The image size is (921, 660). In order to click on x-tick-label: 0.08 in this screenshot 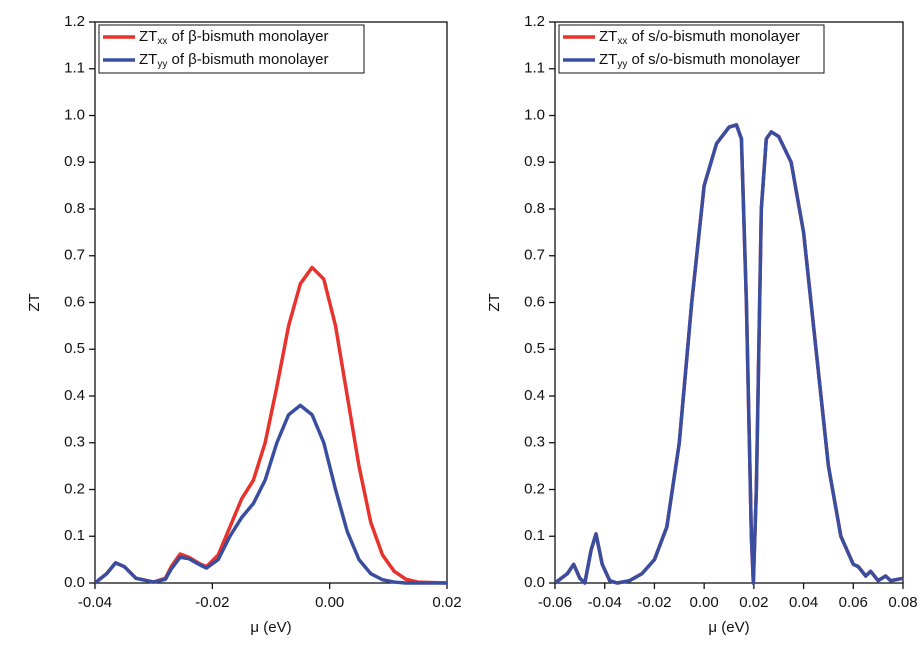, I will do `click(902, 602)`.